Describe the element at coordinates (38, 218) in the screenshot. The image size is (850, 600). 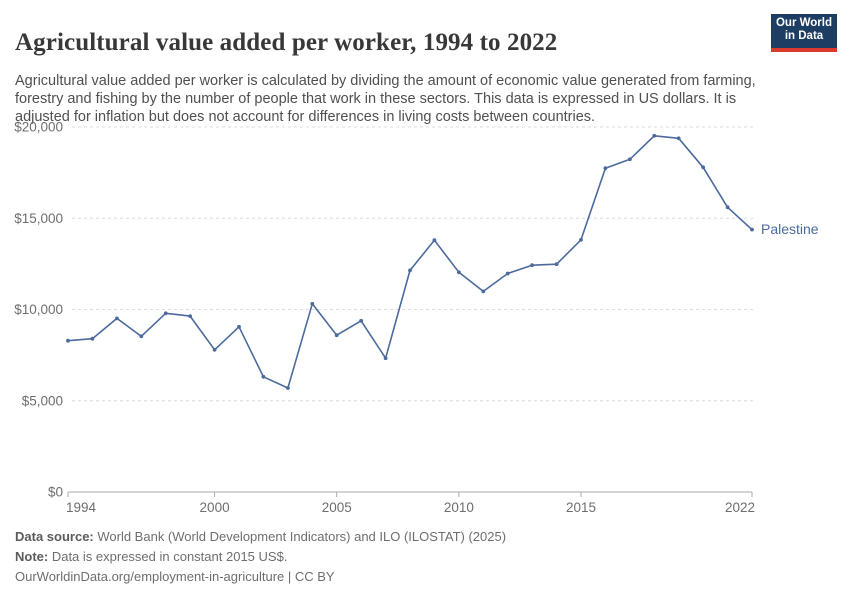
I see `y-axis-tick-label: $15,000` at that location.